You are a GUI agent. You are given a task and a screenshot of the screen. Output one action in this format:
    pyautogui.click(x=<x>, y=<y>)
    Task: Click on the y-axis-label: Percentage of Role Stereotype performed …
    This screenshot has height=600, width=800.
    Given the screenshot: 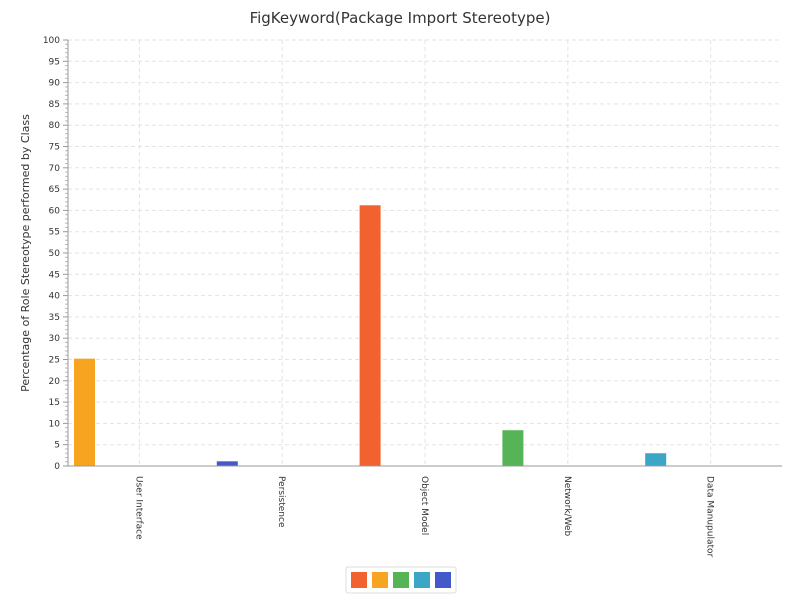 What is the action you would take?
    pyautogui.click(x=25, y=253)
    